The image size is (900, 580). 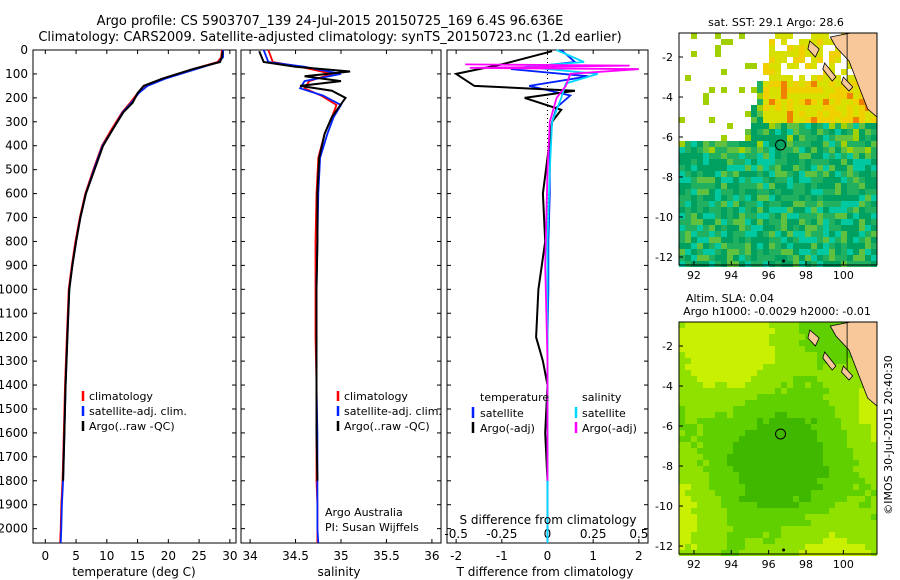 What do you see at coordinates (106, 556) in the screenshot?
I see `x-tick-label: 10` at bounding box center [106, 556].